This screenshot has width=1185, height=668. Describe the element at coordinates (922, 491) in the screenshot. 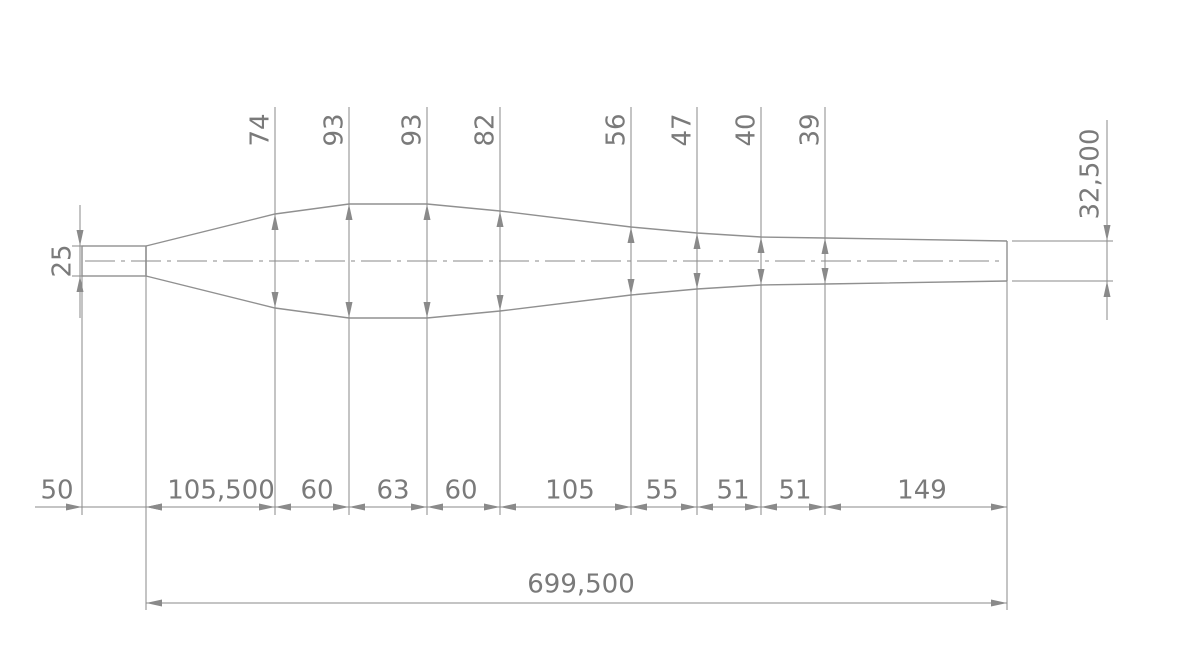

I see `length-label: 149` at that location.